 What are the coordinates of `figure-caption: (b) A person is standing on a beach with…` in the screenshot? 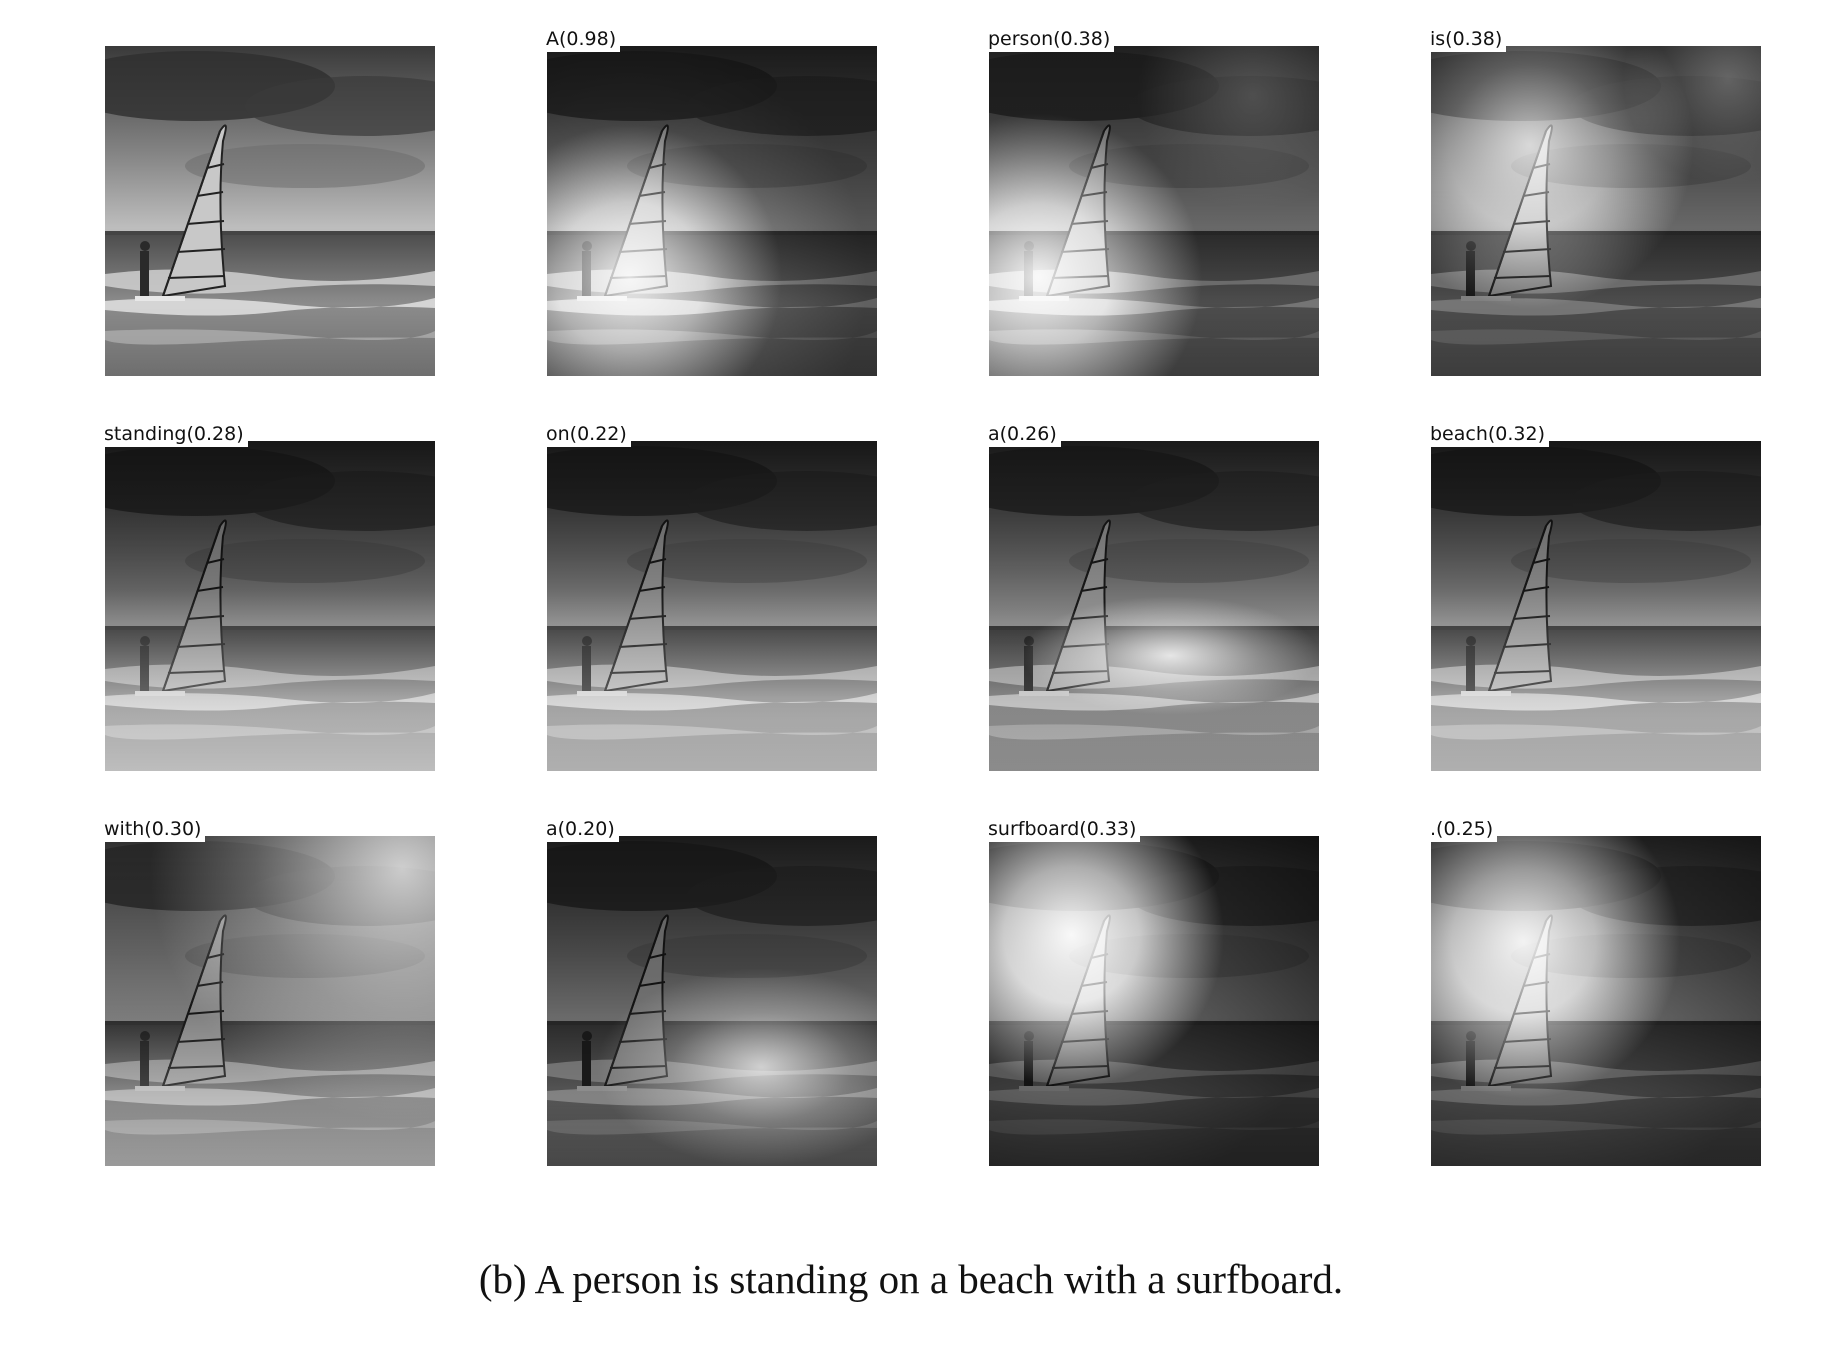 It's located at (911, 1279).